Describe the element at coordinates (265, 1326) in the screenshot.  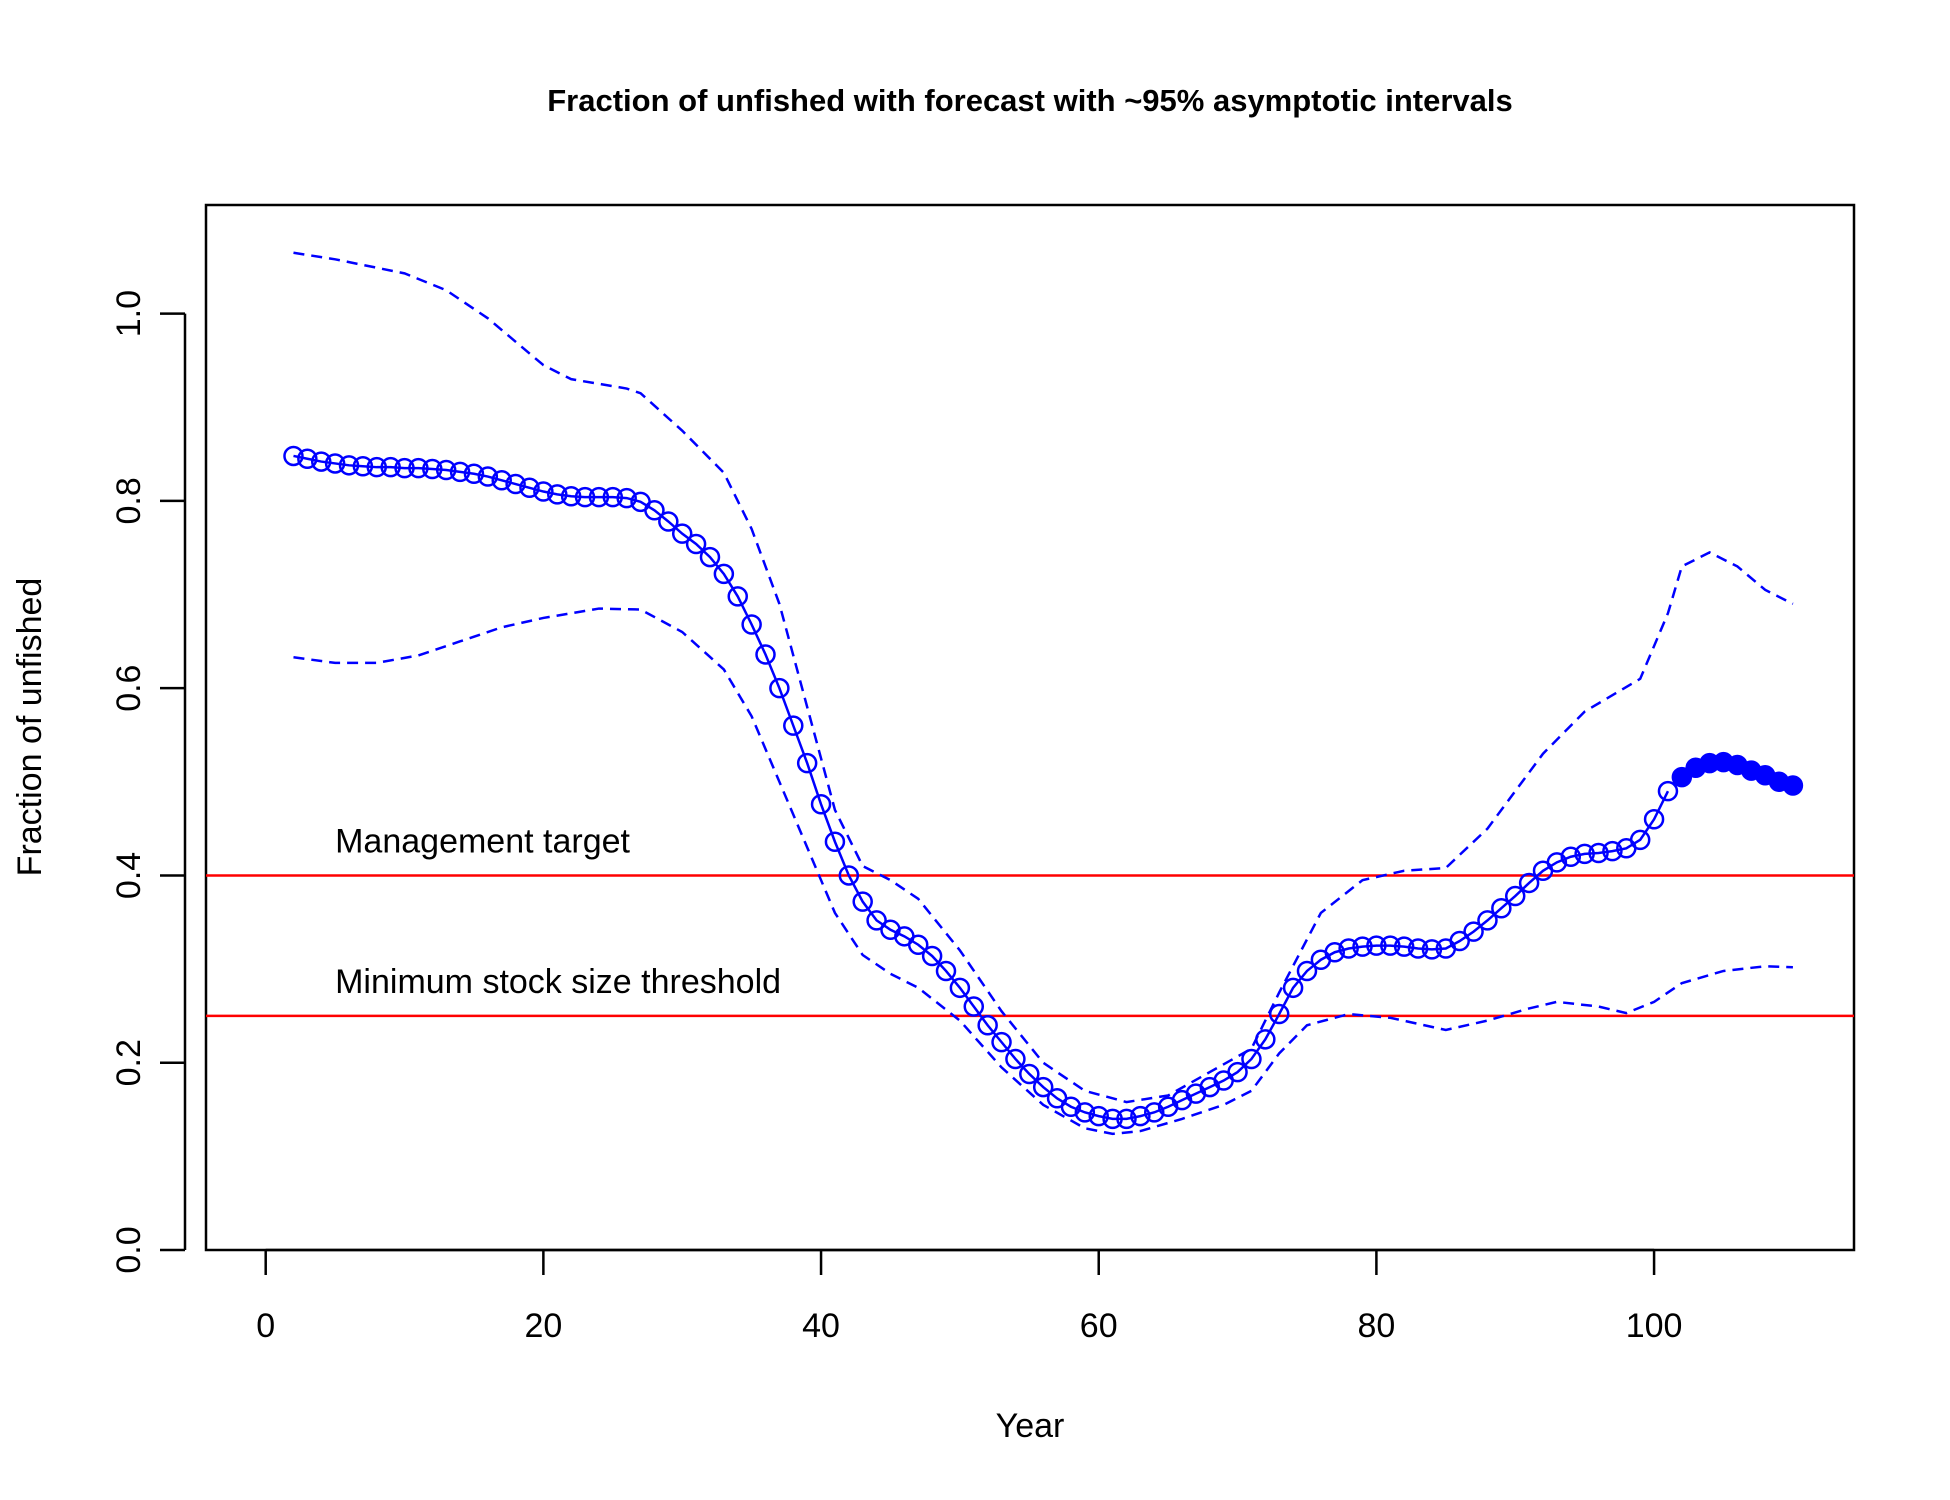
I see `x-tick-label: 0` at that location.